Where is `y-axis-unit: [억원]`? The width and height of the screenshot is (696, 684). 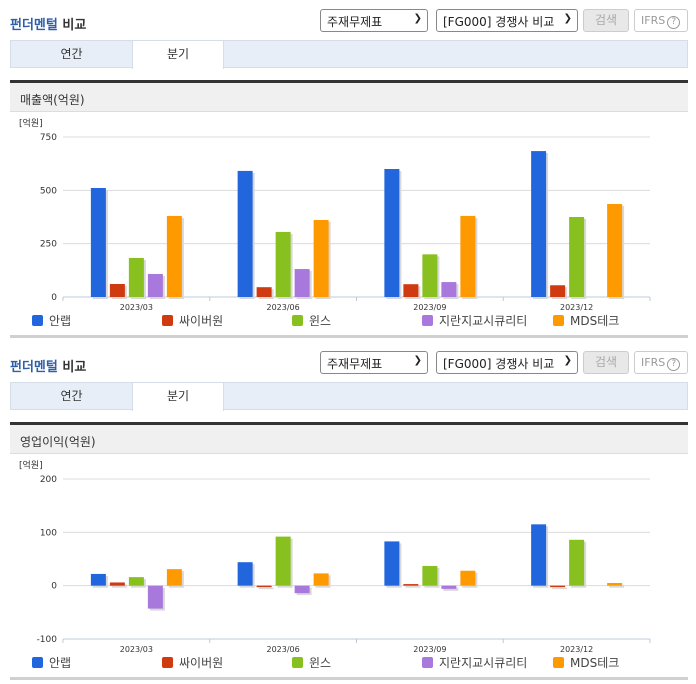
y-axis-unit: [억원] is located at coordinates (31, 465).